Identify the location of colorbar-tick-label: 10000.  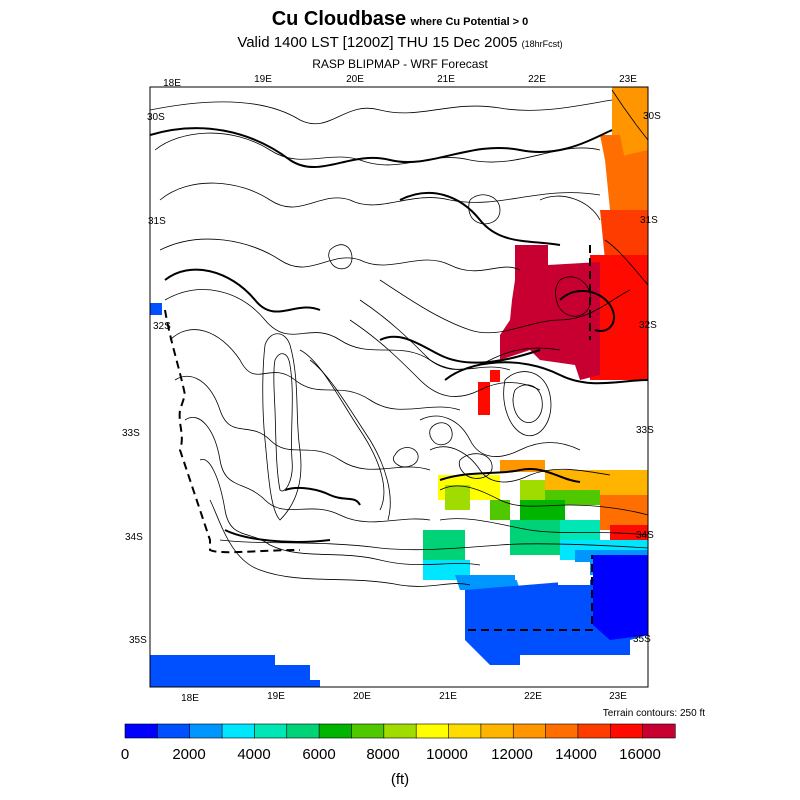
(447, 754).